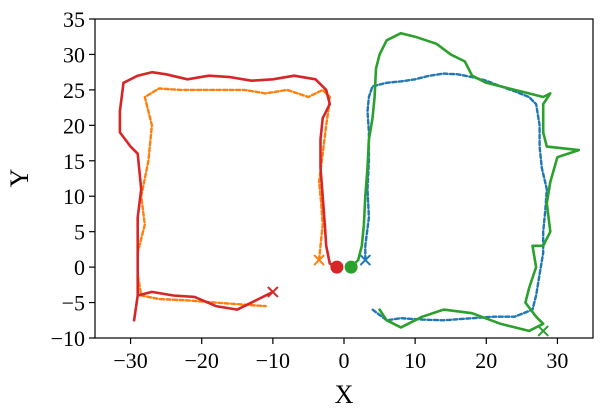 Image resolution: width=600 pixels, height=416 pixels. Describe the element at coordinates (79, 232) in the screenshot. I see `y-tick-label: 5` at that location.